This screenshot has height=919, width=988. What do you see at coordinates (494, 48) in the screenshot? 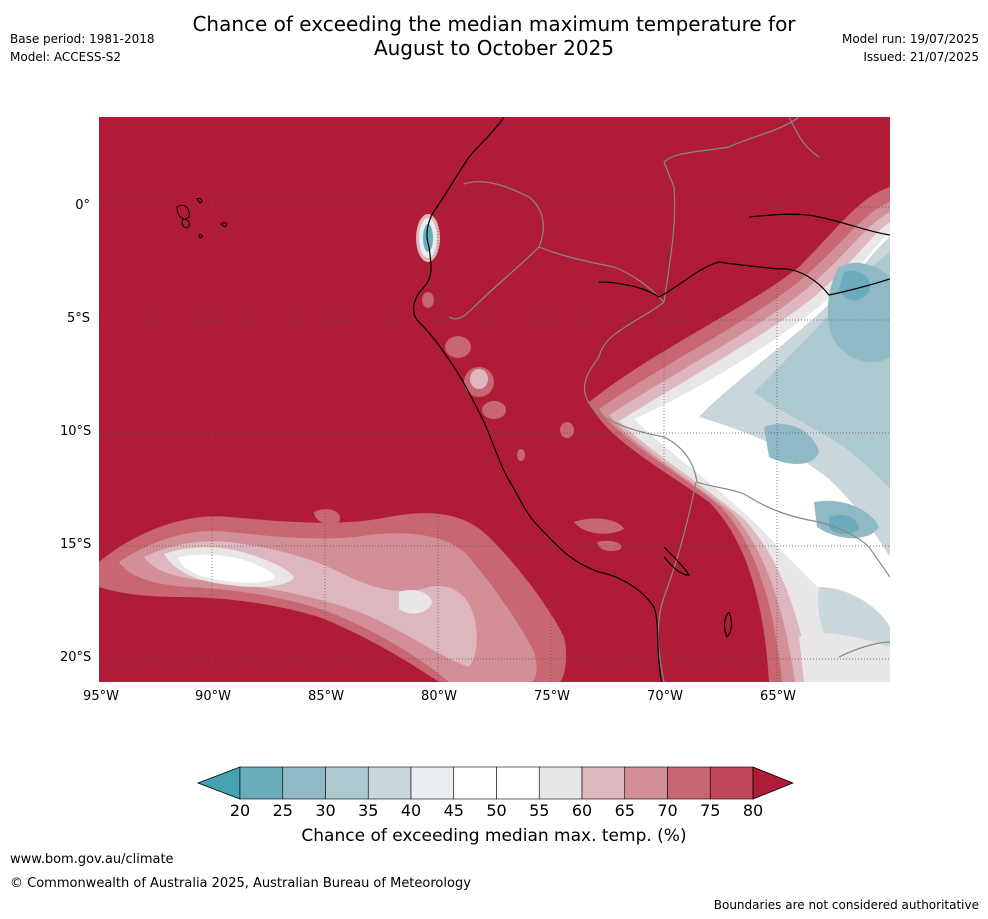
I see `title-line-2: August to October 2025` at bounding box center [494, 48].